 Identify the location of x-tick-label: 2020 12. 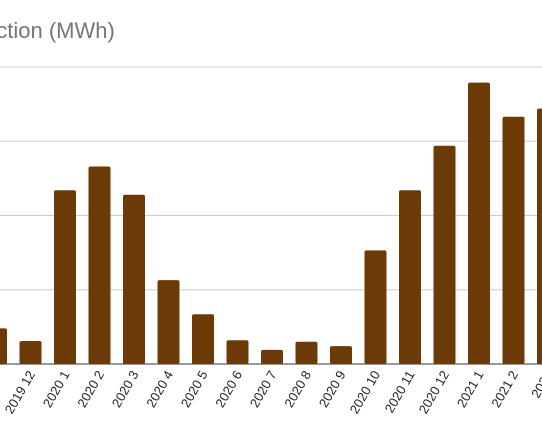
(434, 392).